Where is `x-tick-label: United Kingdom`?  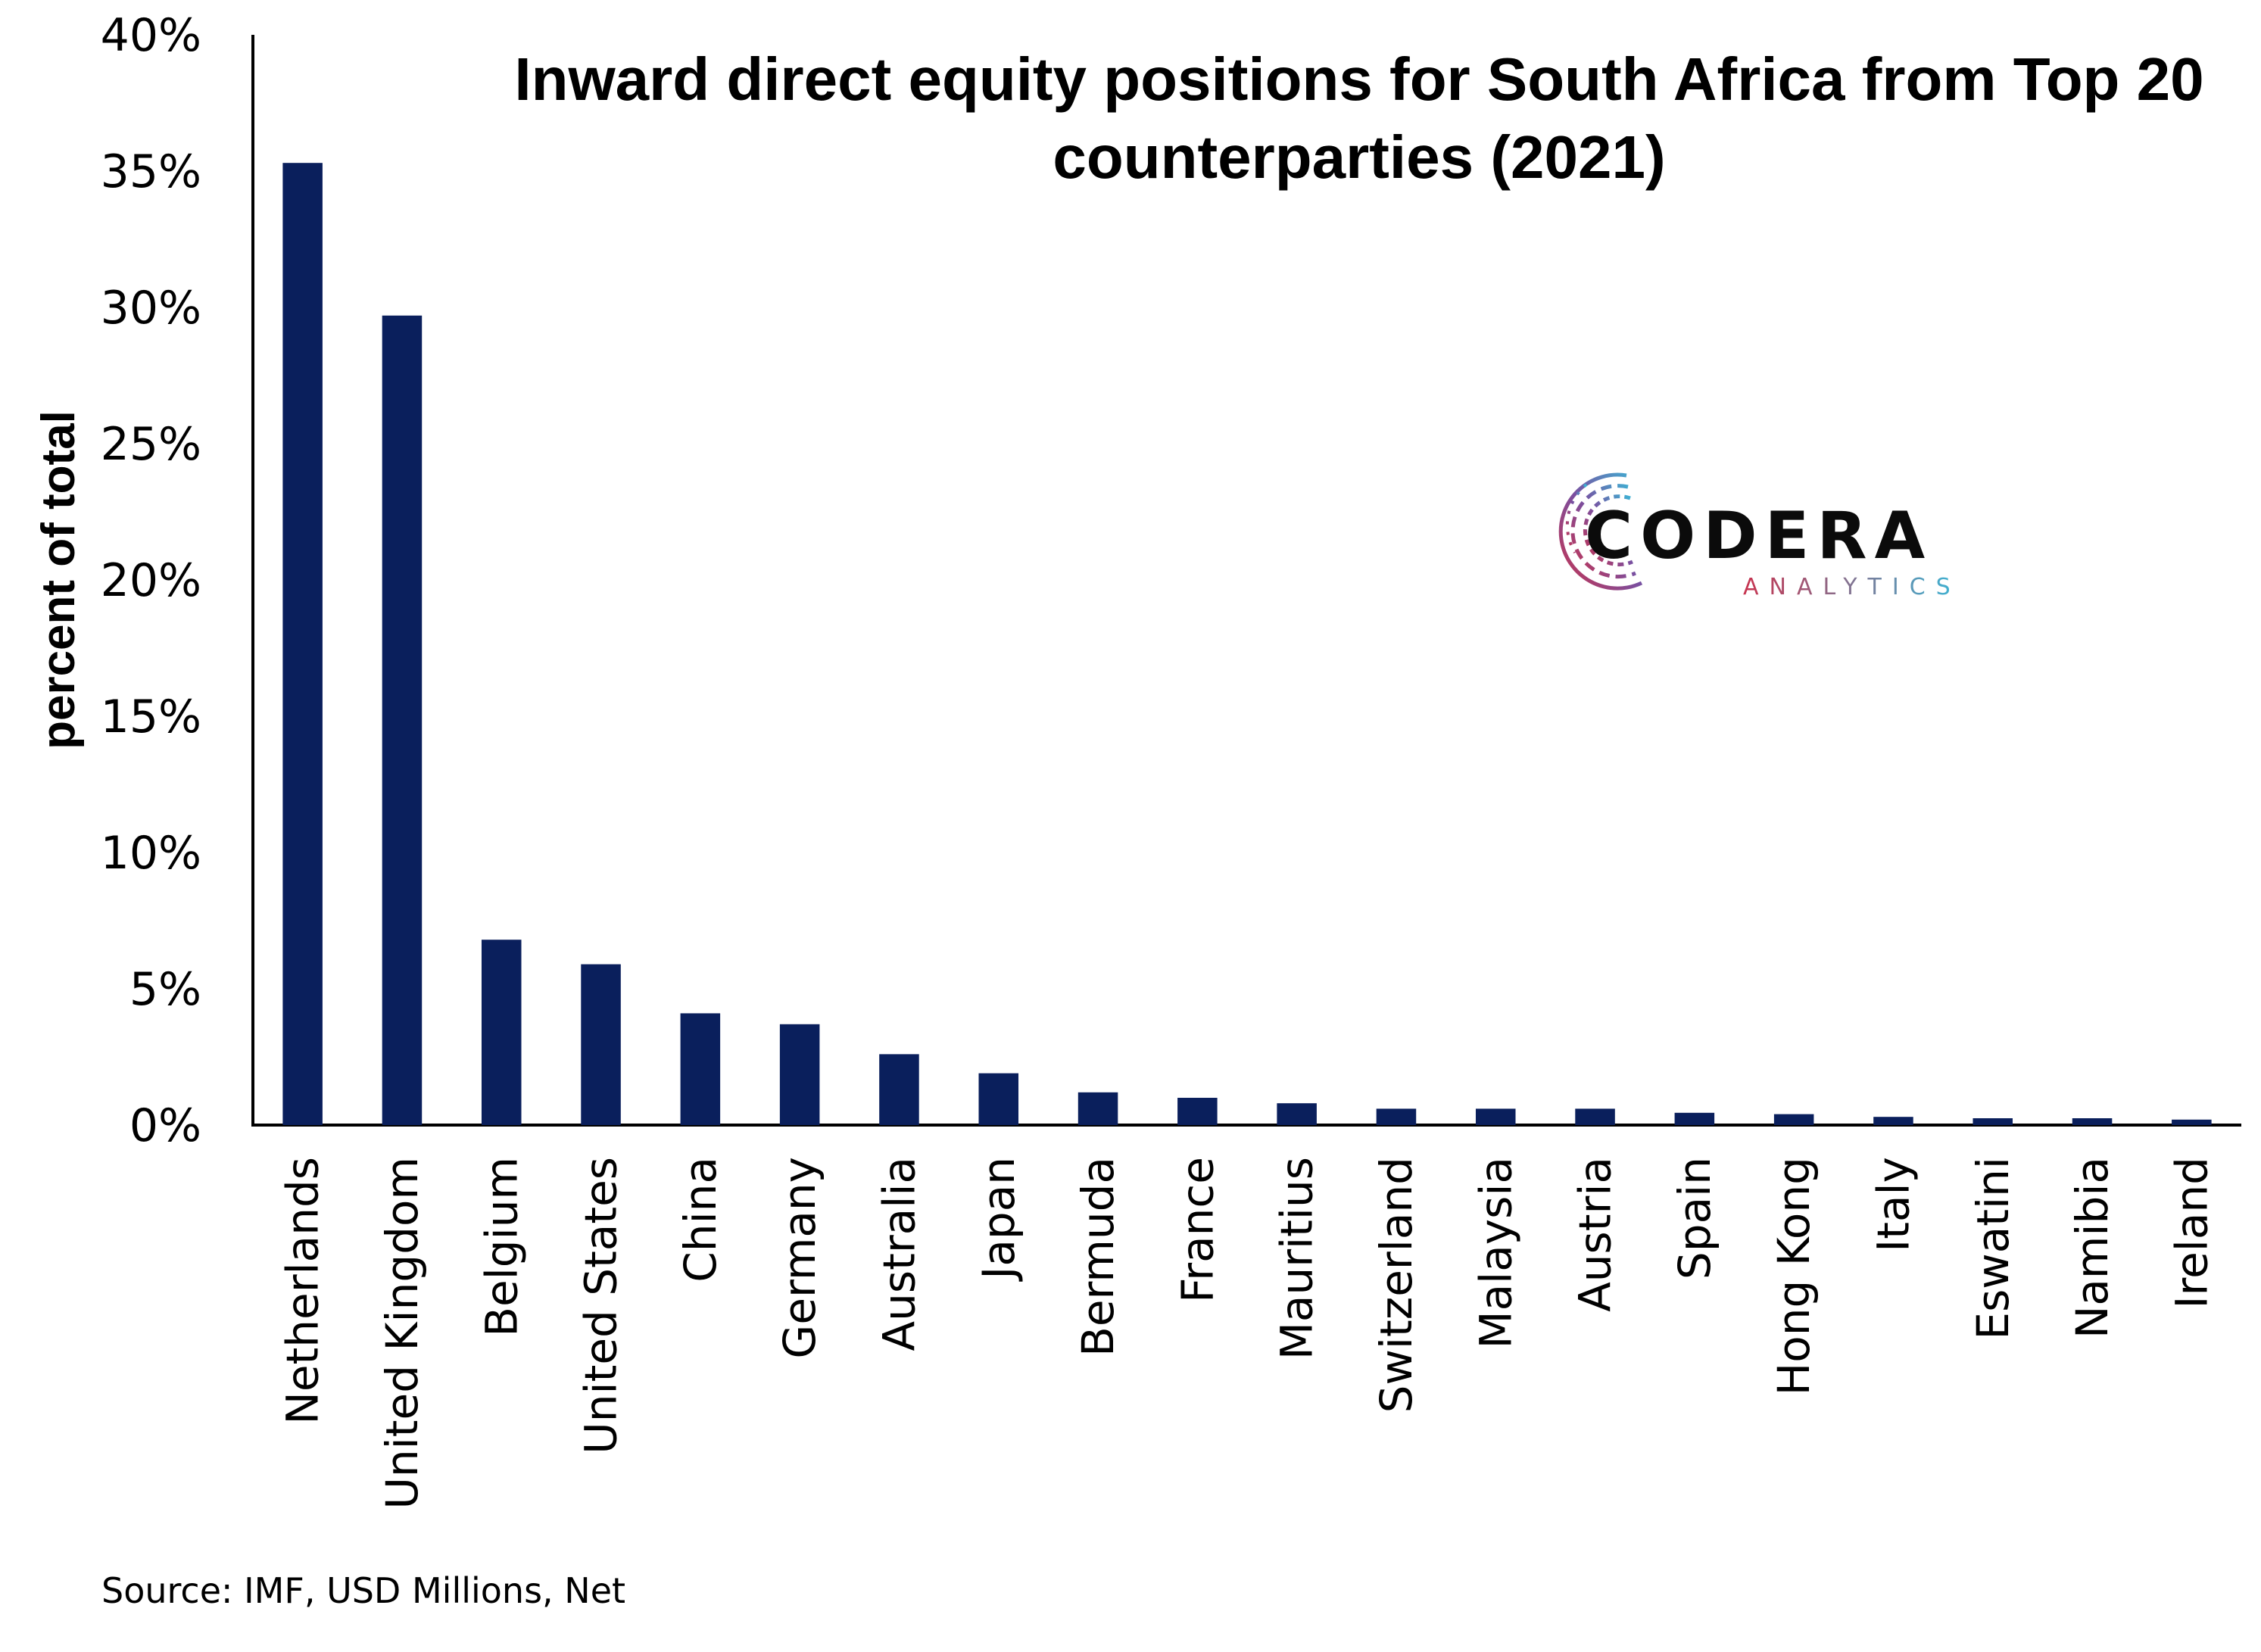
x-tick-label: United Kingdom is located at coordinates (402, 1333).